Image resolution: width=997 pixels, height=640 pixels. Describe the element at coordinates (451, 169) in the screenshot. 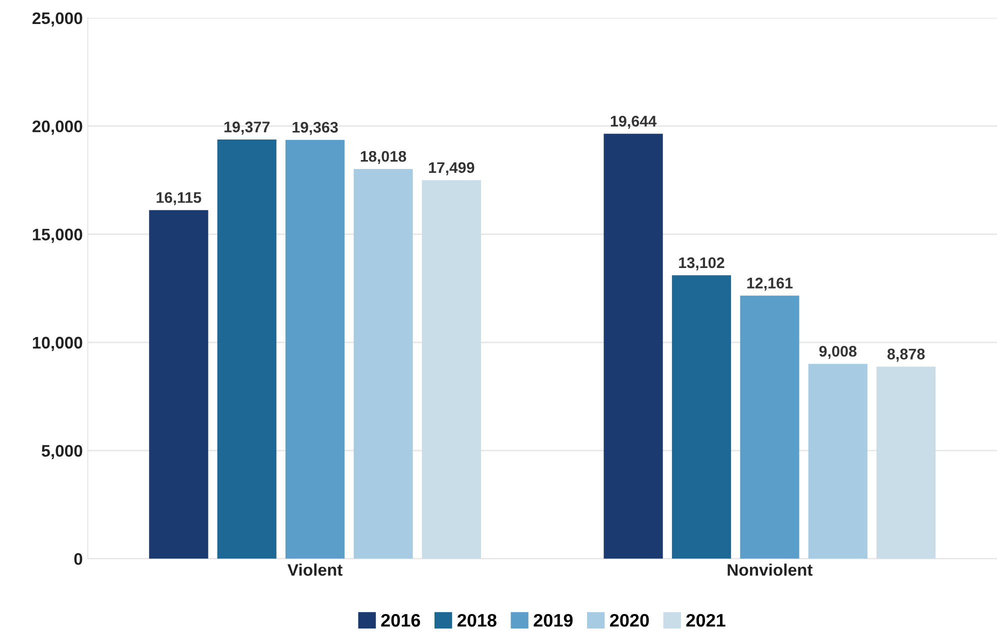

I see `data-label: 17,499` at that location.